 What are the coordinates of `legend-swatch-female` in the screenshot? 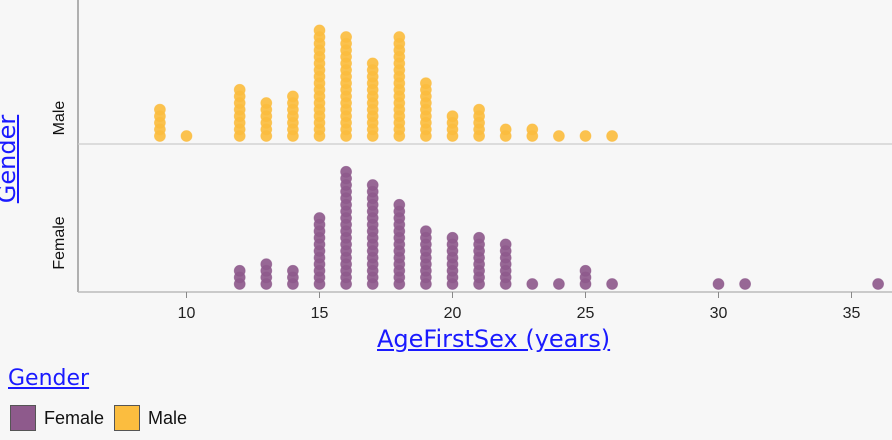 It's located at (23, 418).